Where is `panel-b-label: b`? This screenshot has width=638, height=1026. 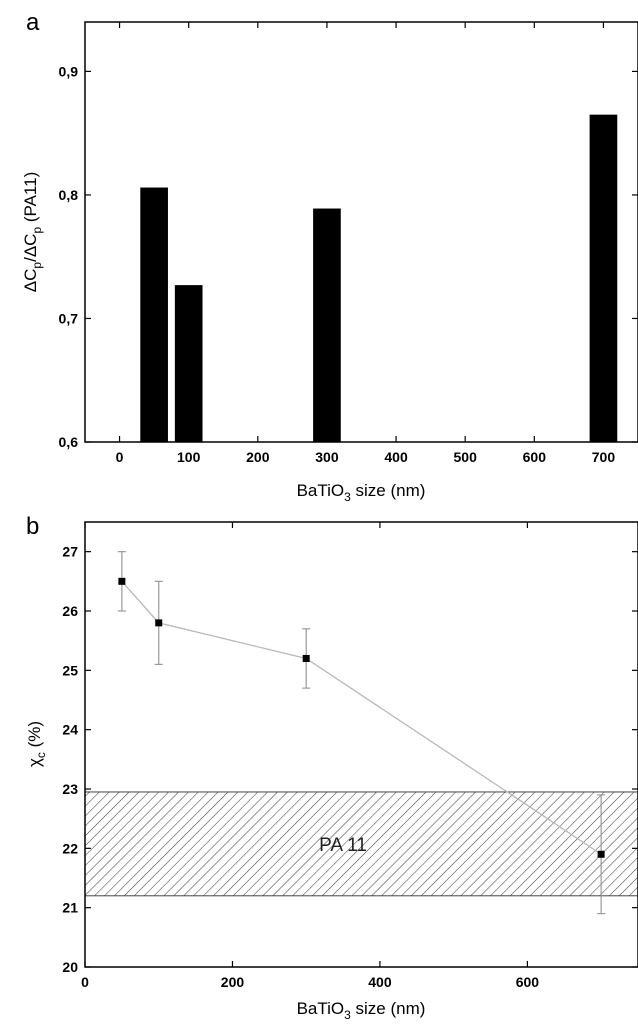 panel-b-label: b is located at coordinates (32, 526).